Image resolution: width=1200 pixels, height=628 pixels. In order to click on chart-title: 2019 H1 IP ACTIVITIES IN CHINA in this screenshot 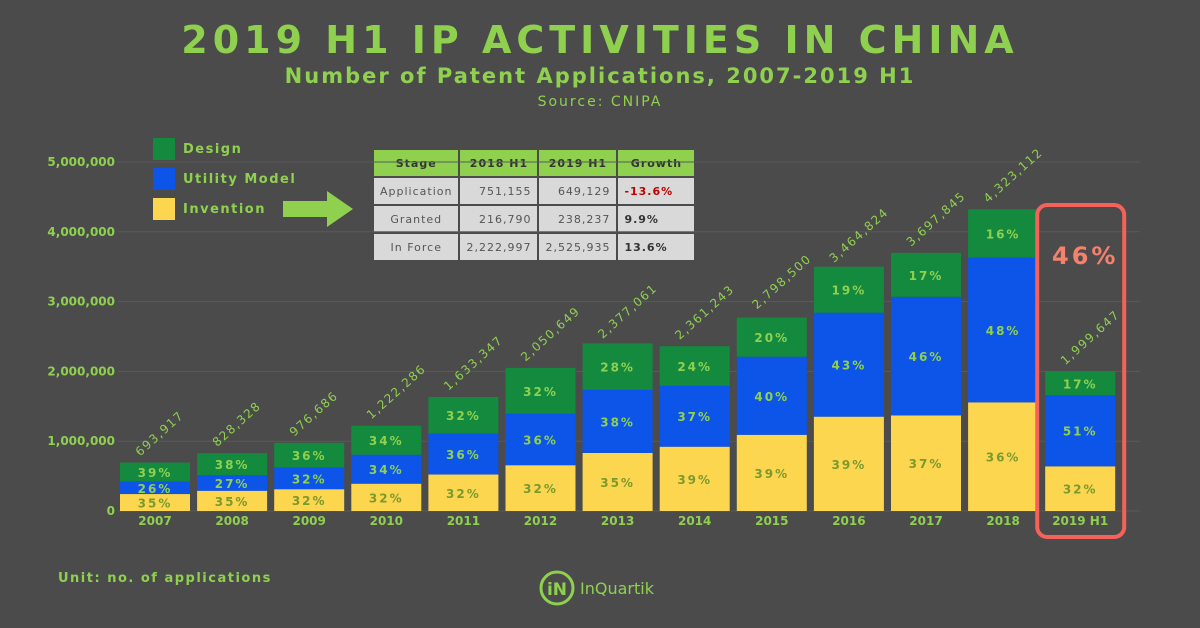, I will do `click(600, 40)`.